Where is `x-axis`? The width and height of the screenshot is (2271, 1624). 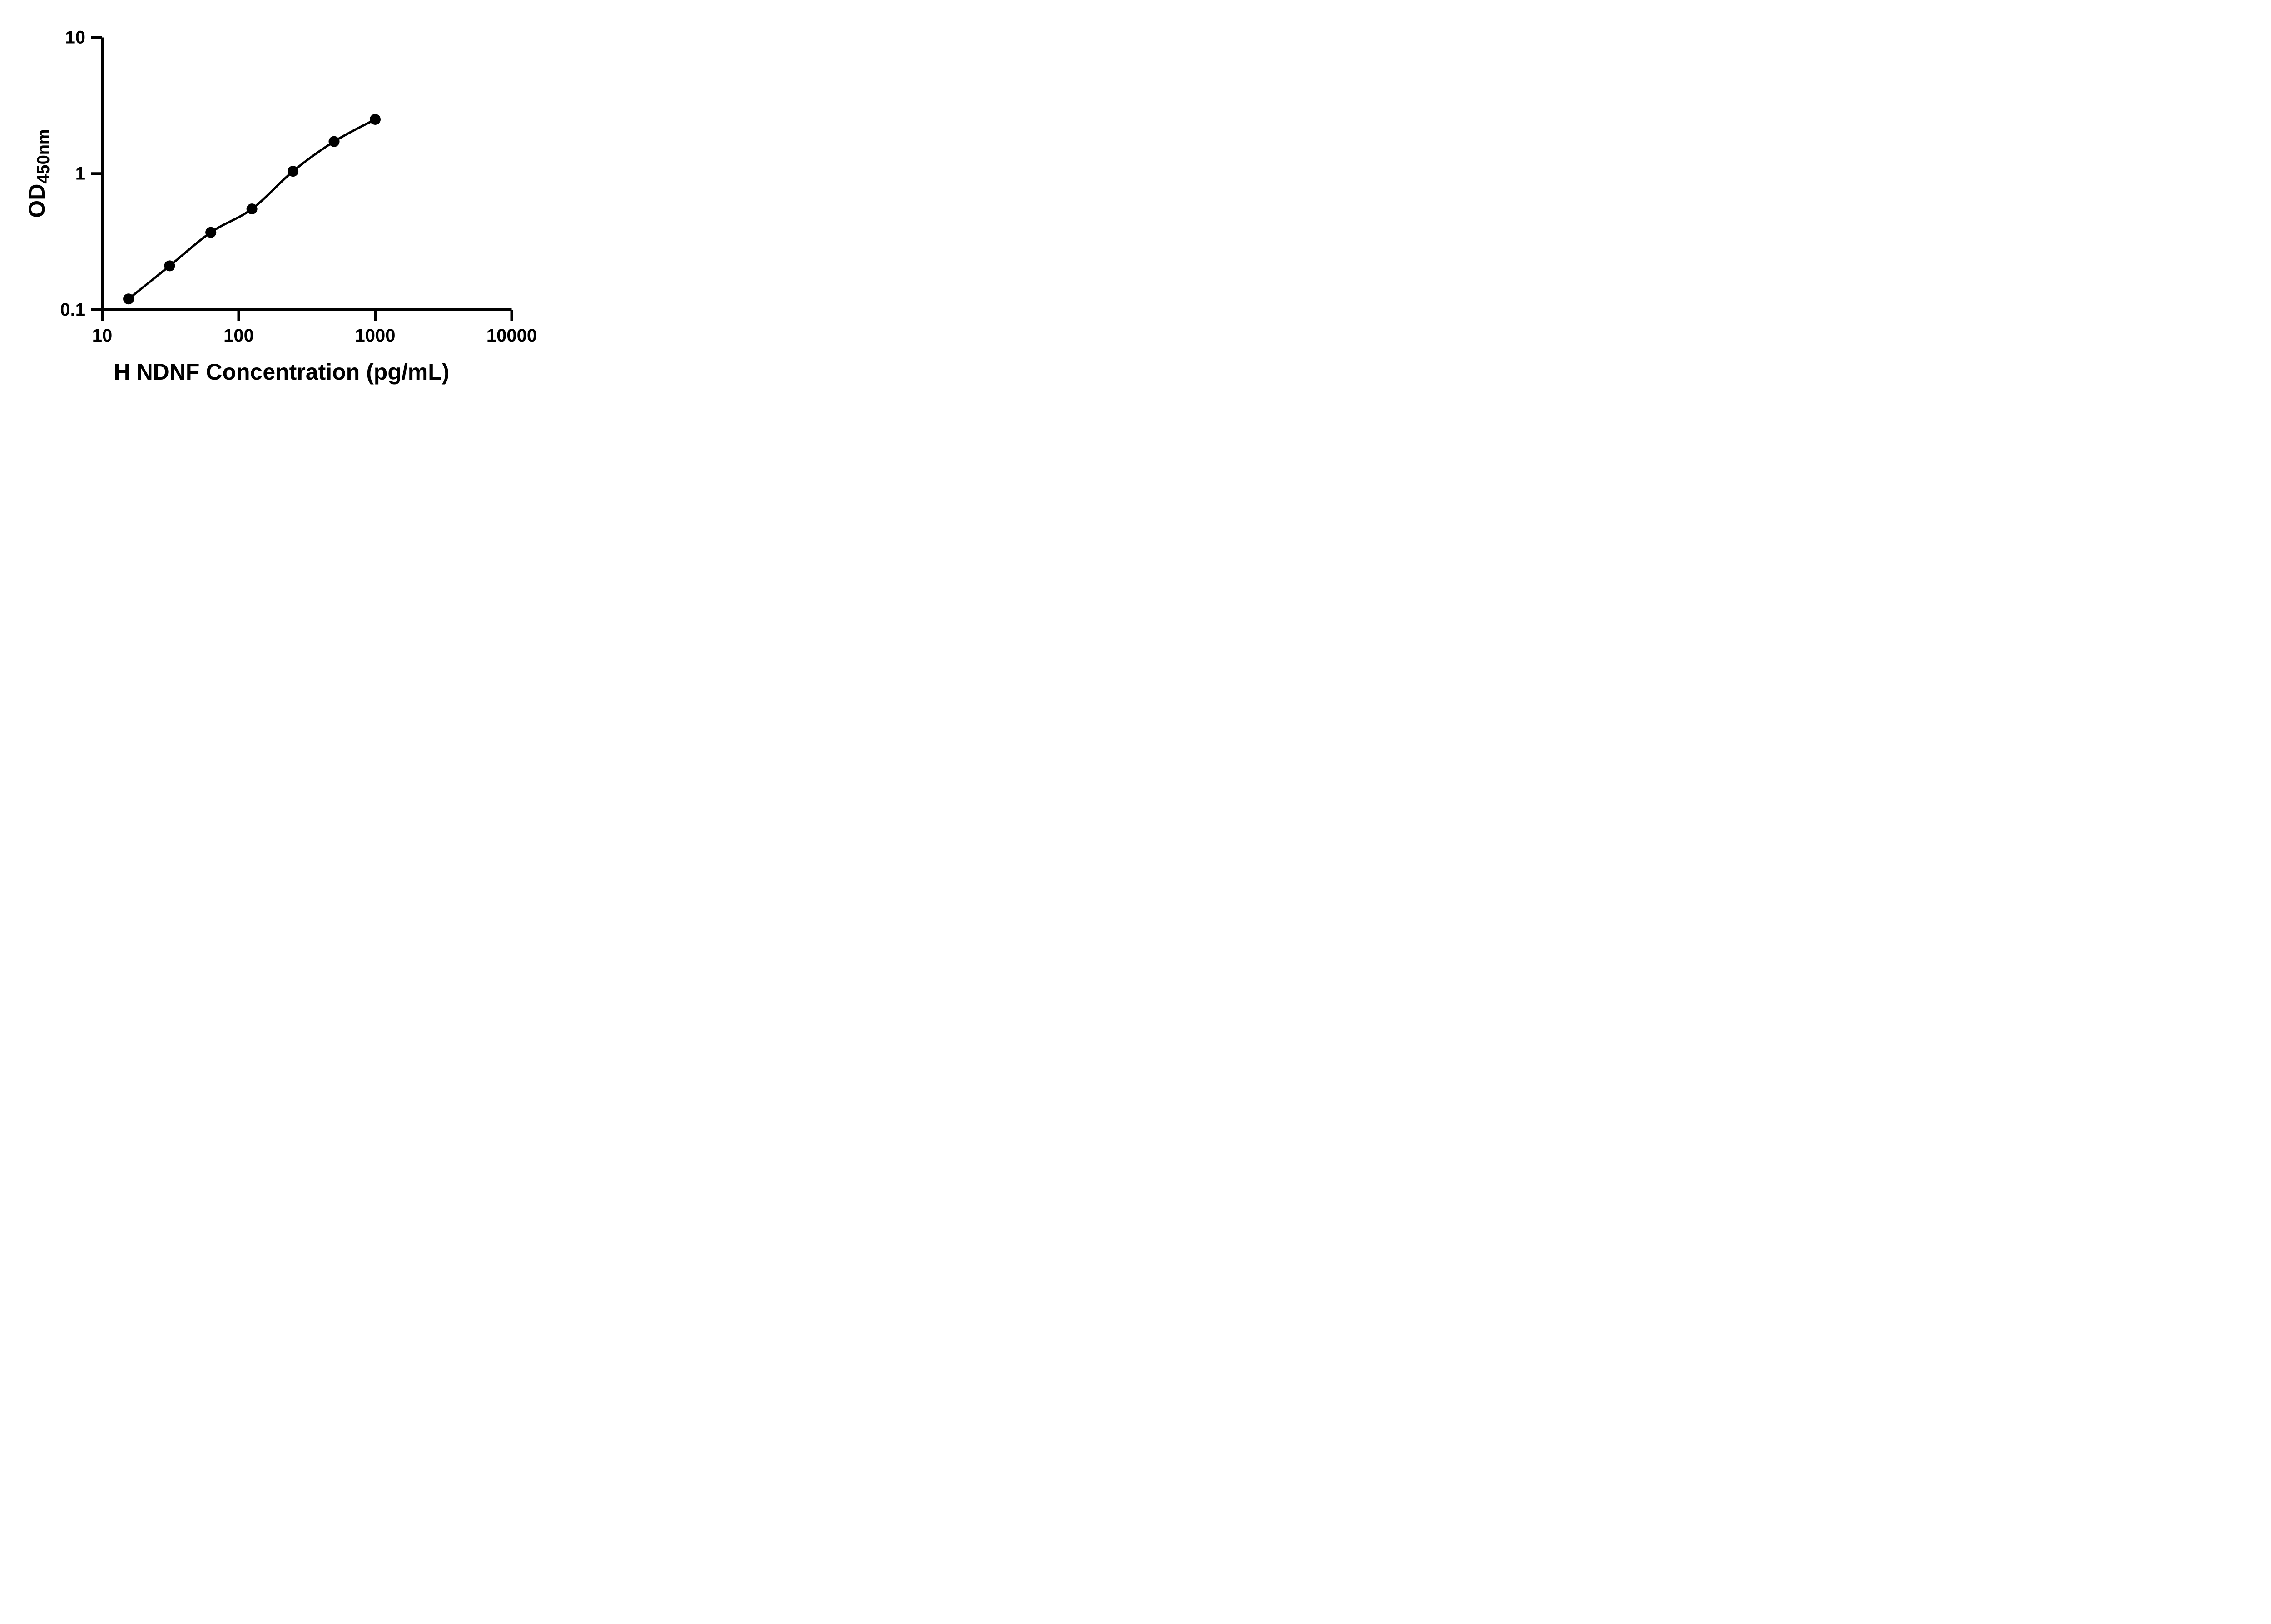 x-axis is located at coordinates (307, 314).